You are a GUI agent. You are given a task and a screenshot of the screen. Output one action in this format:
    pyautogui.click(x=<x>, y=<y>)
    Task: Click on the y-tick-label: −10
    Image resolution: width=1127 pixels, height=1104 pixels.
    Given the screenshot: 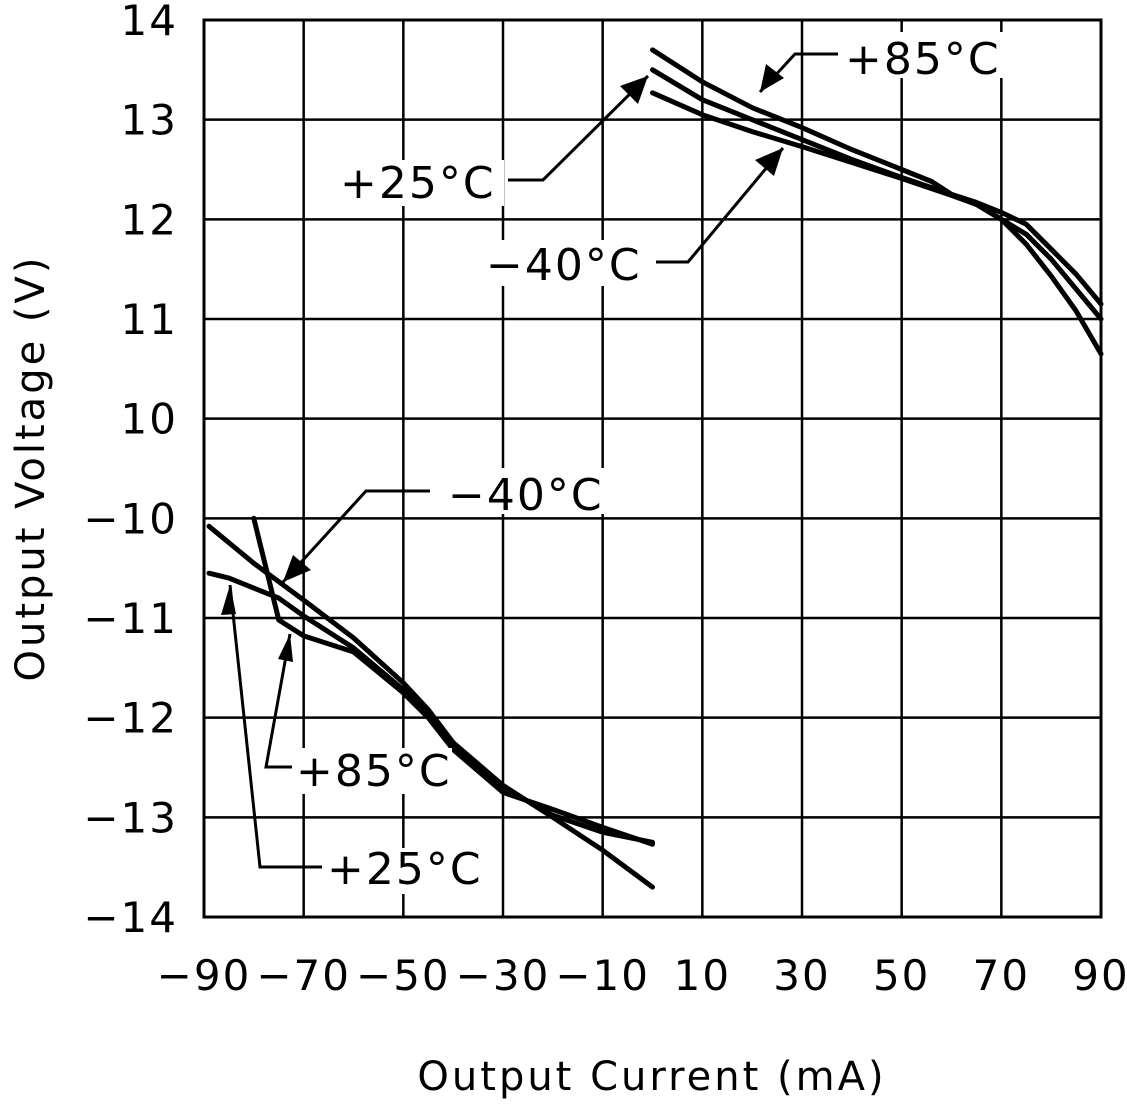 What is the action you would take?
    pyautogui.click(x=130, y=518)
    